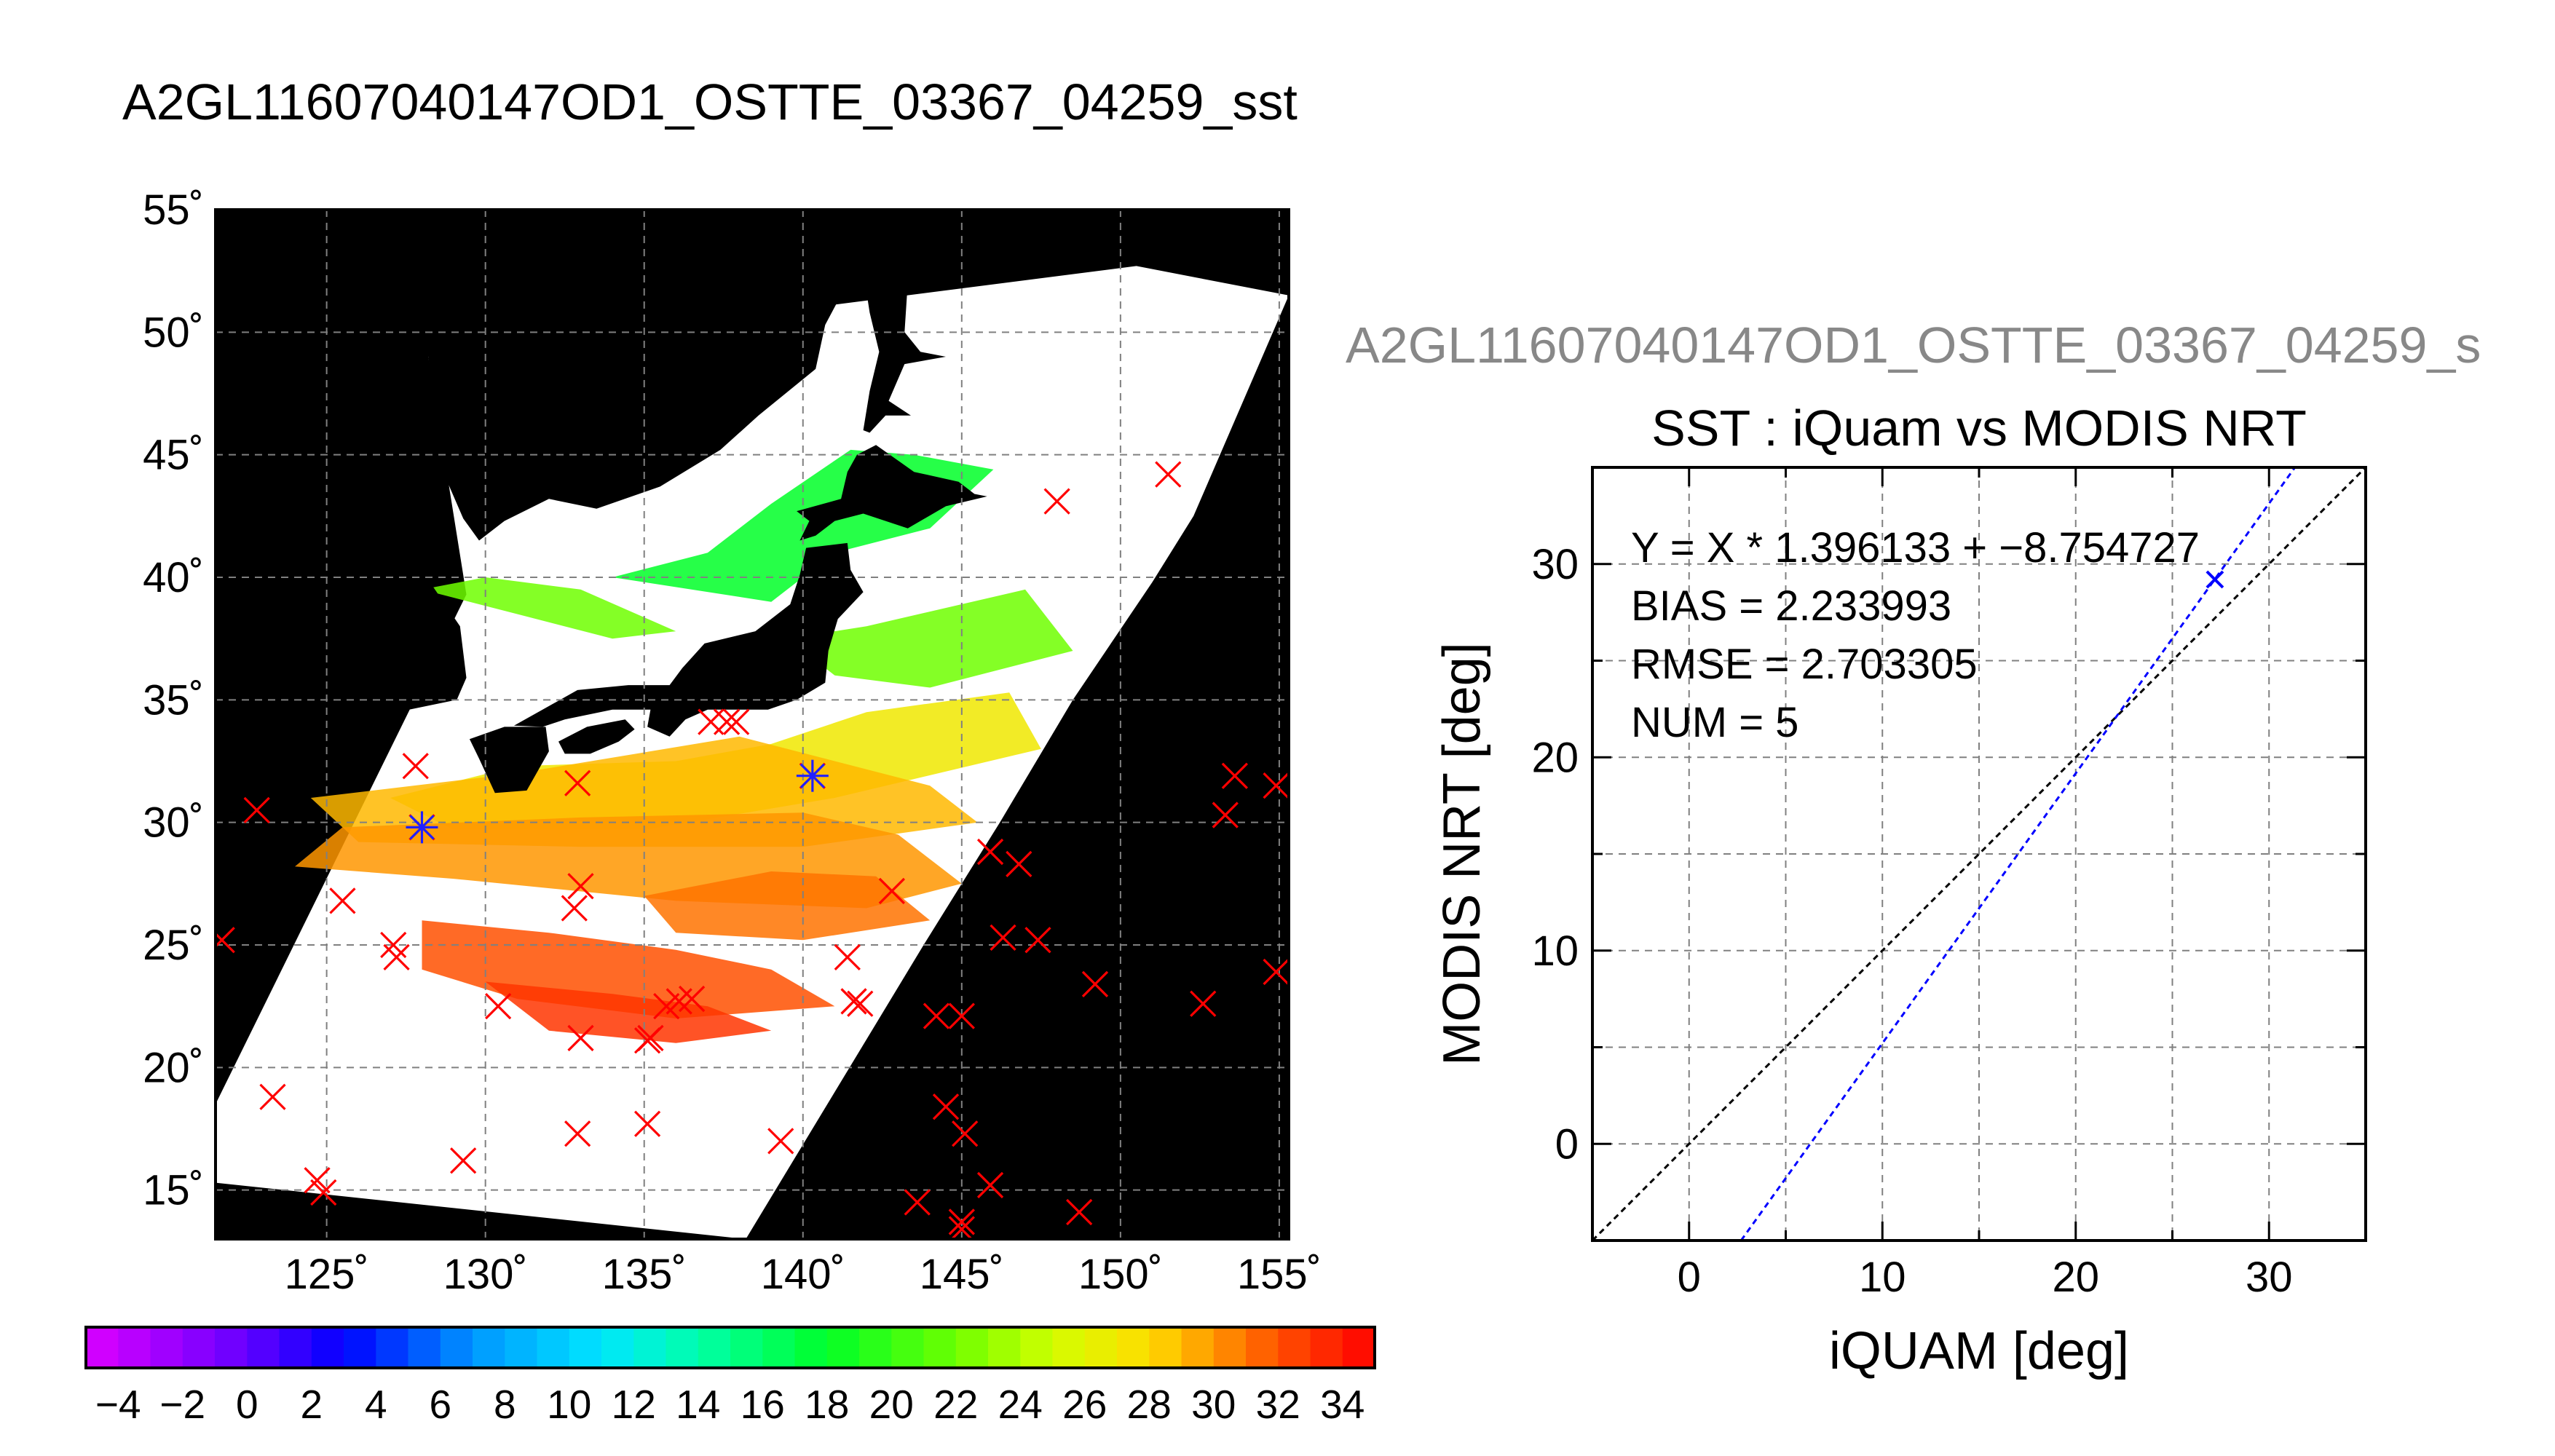 This screenshot has height=1456, width=2555. What do you see at coordinates (311, 1404) in the screenshot?
I see `colorbar-label: 2` at bounding box center [311, 1404].